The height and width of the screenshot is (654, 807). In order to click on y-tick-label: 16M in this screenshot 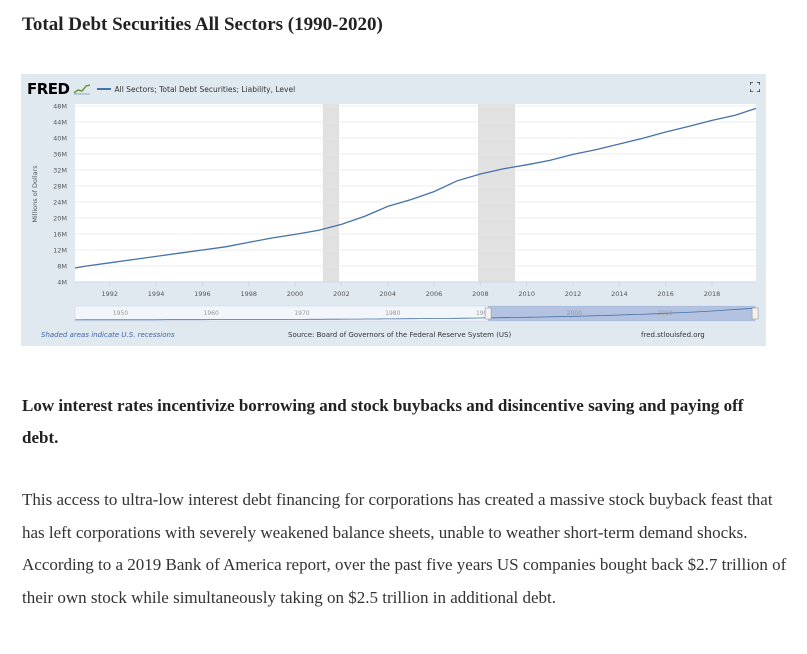, I will do `click(60, 235)`.